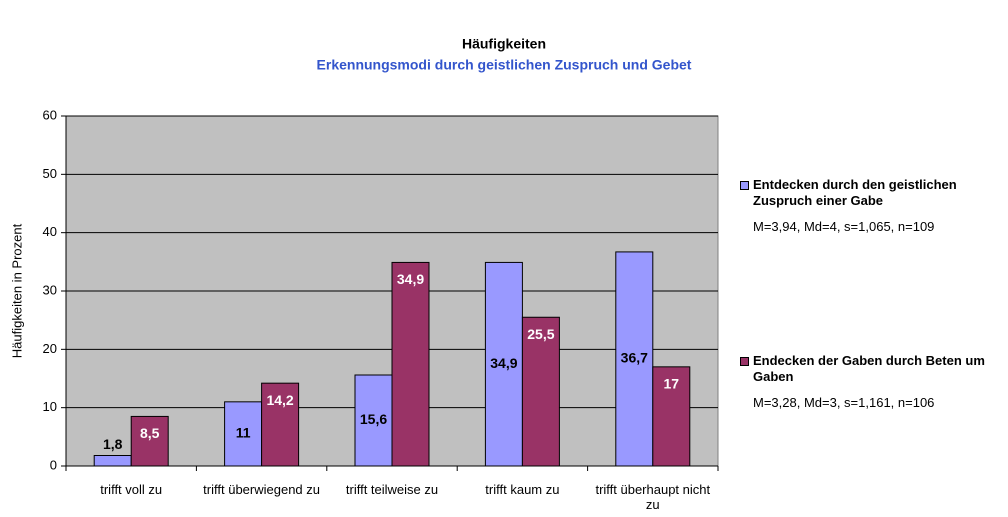 The image size is (1008, 517). Describe the element at coordinates (50, 406) in the screenshot. I see `y-tick-label: 10` at that location.